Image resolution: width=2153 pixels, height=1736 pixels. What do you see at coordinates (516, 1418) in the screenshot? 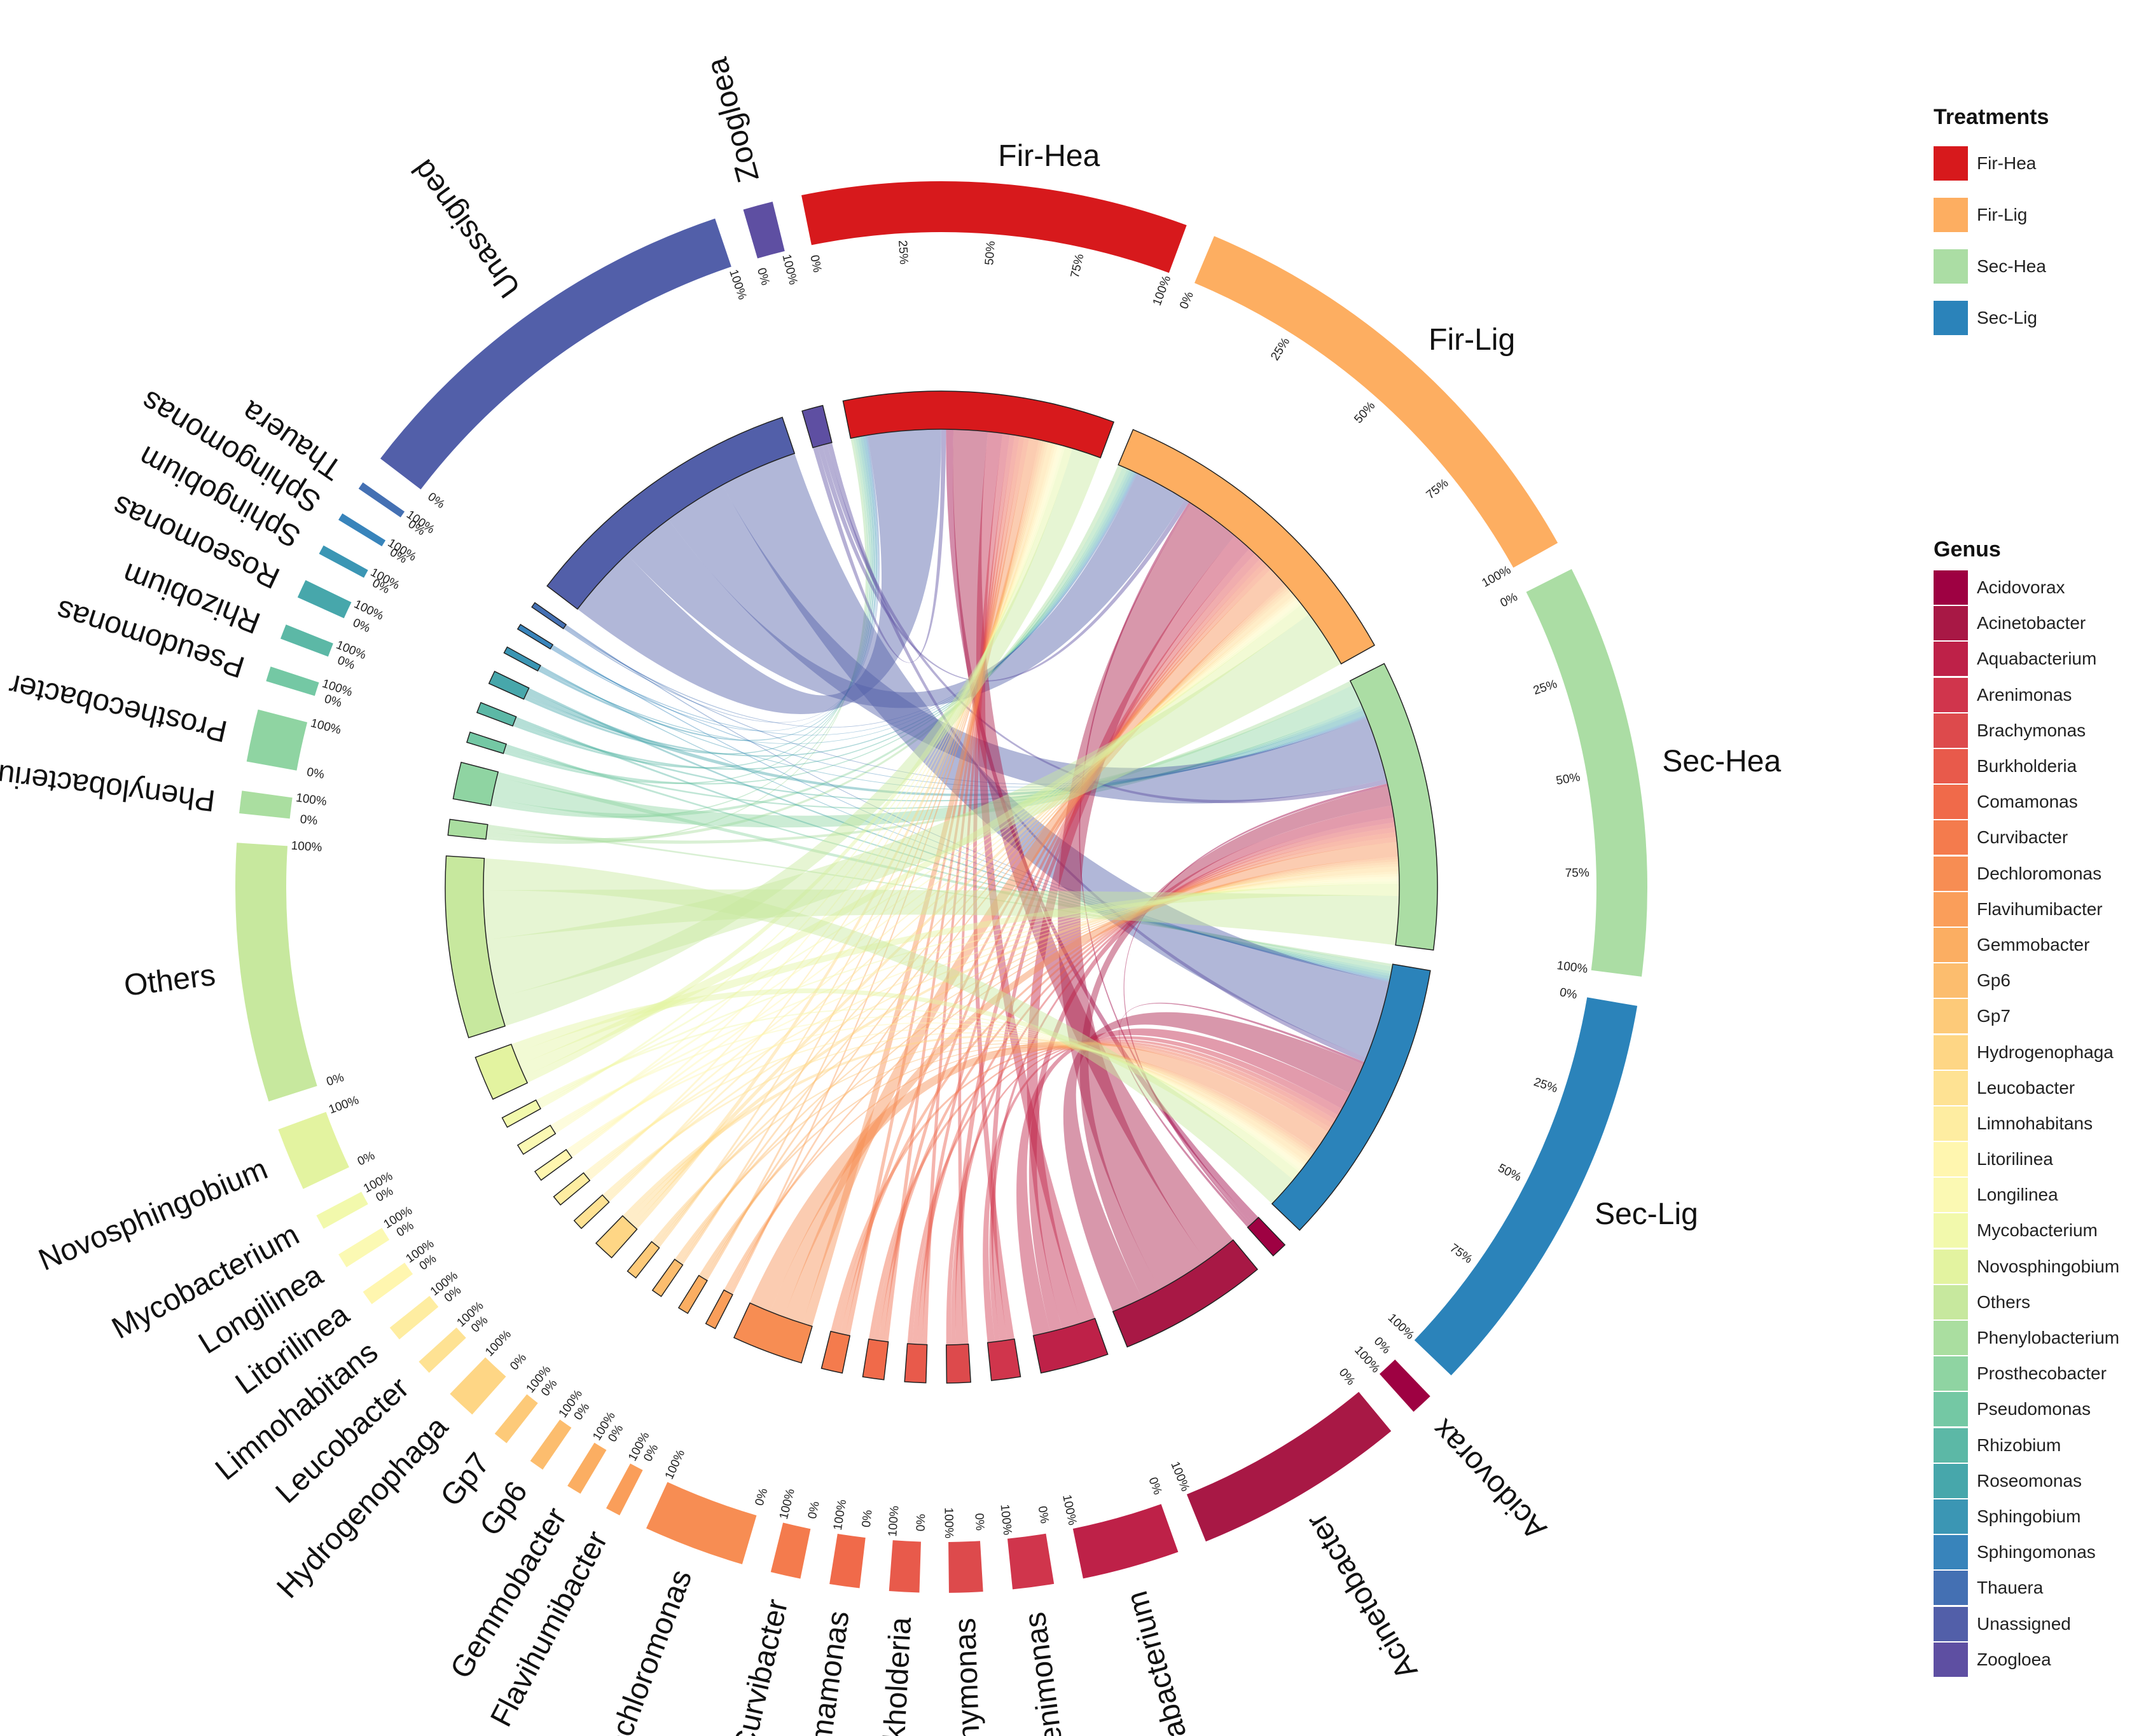
I see `sector-outer-gp7` at bounding box center [516, 1418].